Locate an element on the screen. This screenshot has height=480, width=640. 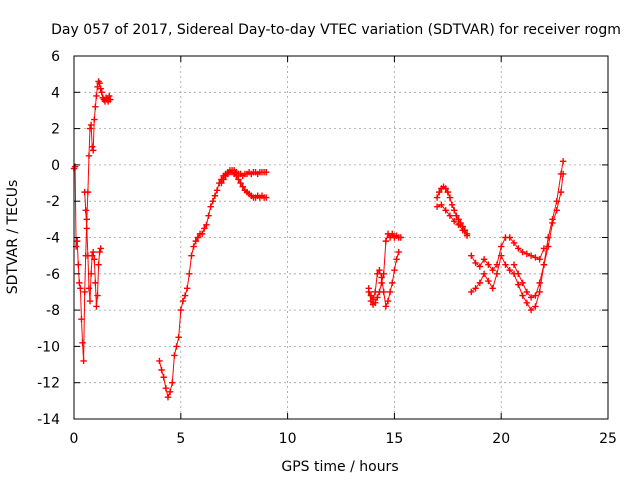
y-tick-label: -14 is located at coordinates (48, 420).